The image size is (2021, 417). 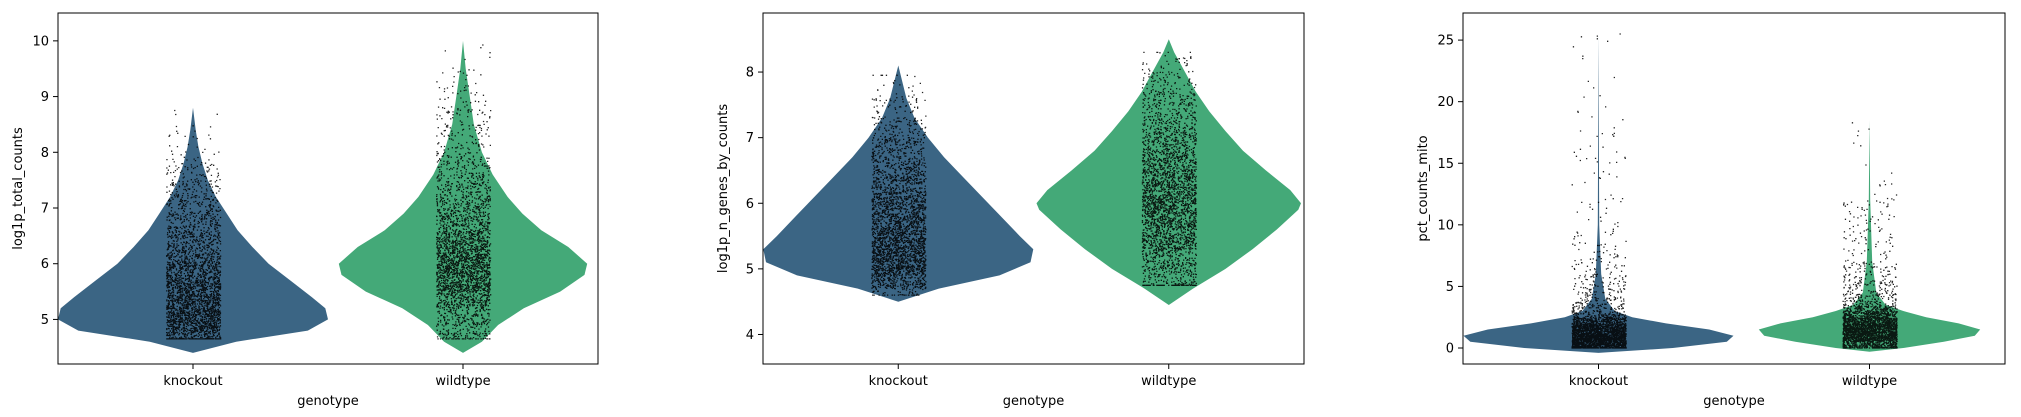 I want to click on y-axis-label: pct_counts_mito, so click(x=1423, y=188).